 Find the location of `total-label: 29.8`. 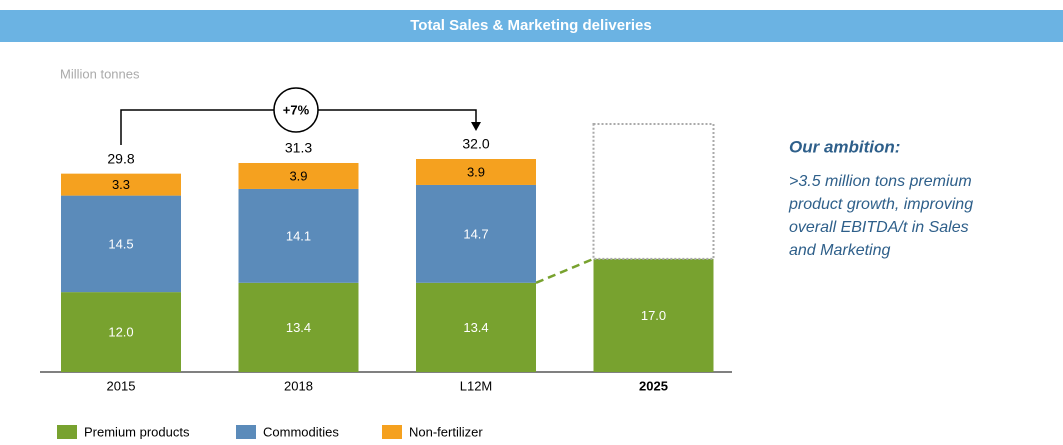

total-label: 29.8 is located at coordinates (120, 158).